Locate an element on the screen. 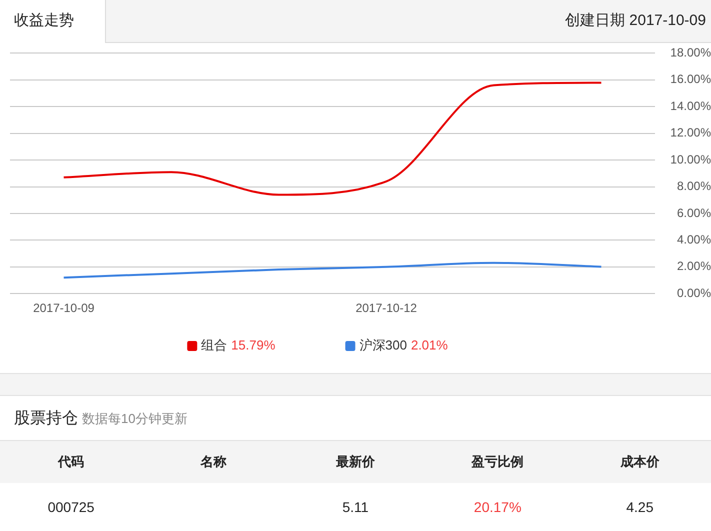  chart-title: 收益走势 is located at coordinates (44, 20).